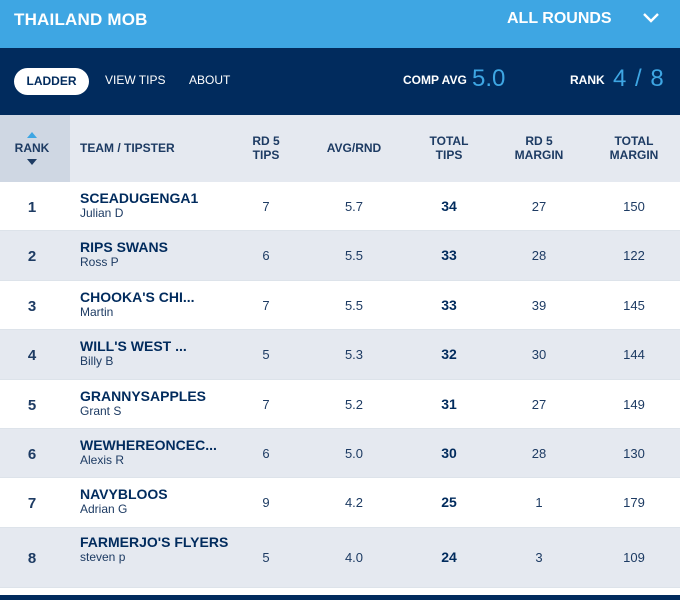  What do you see at coordinates (102, 213) in the screenshot?
I see `tipster-name: Julian D` at bounding box center [102, 213].